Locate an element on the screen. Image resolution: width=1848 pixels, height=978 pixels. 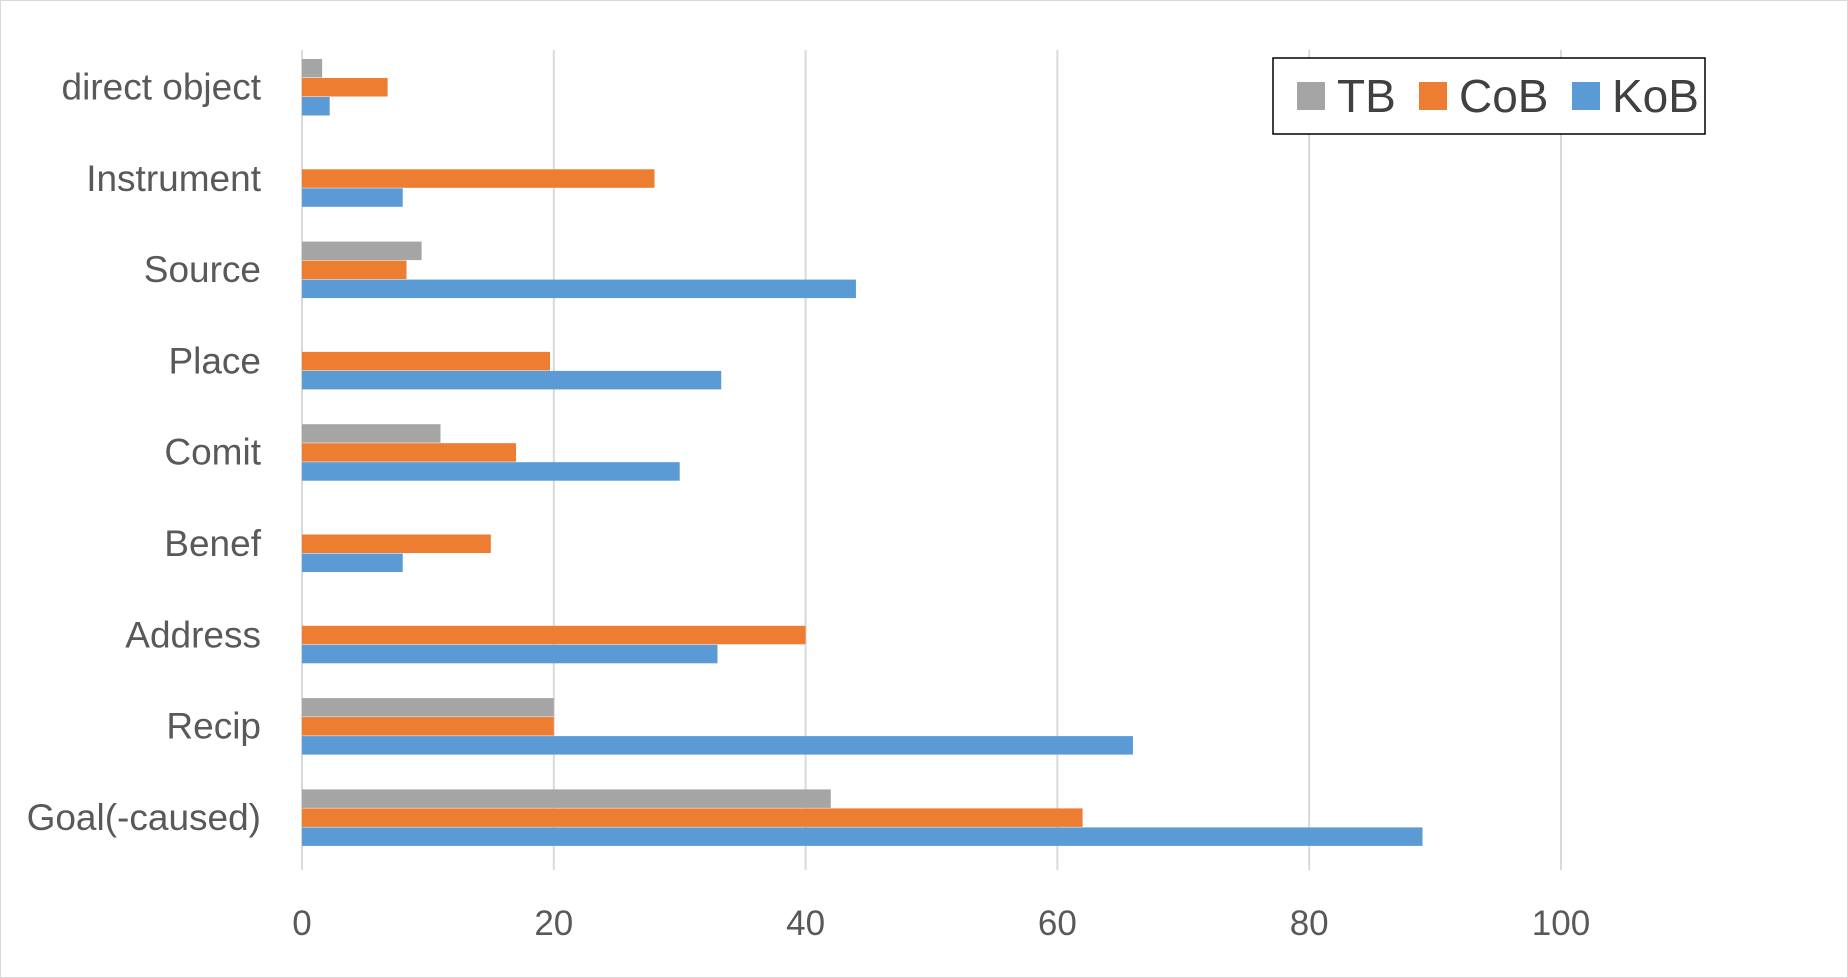
category-label-address: Address is located at coordinates (193, 634).